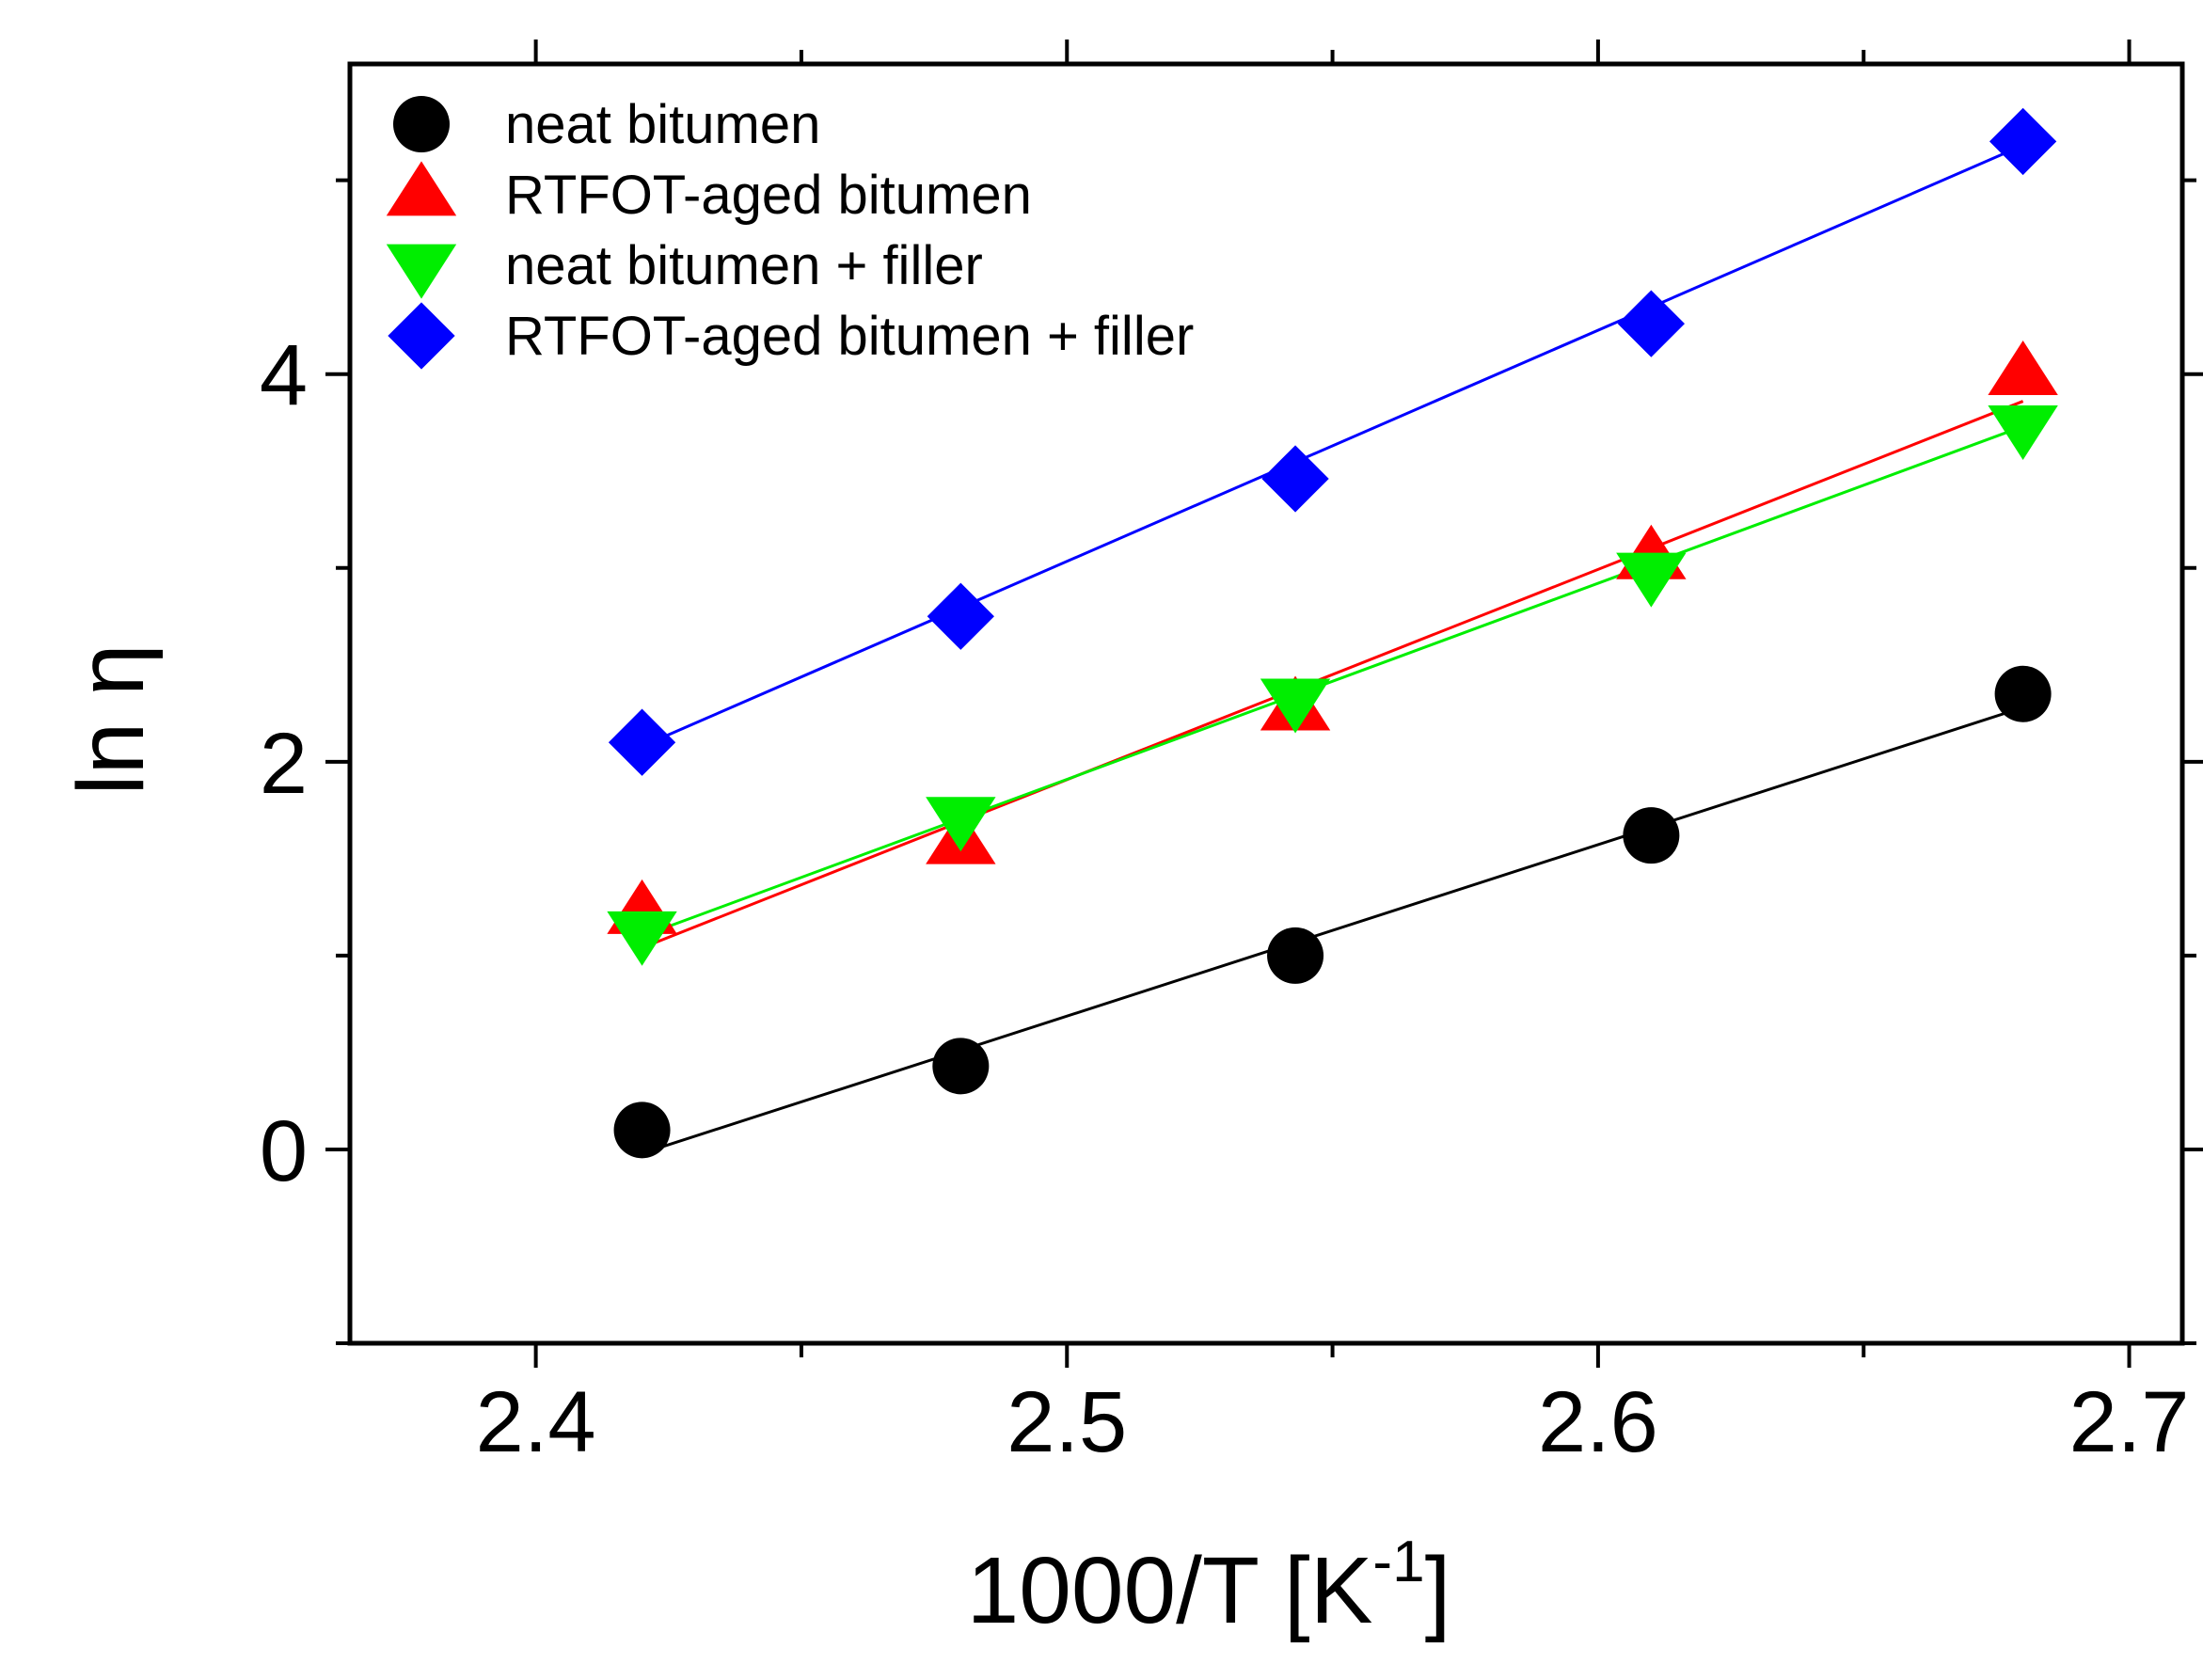 The image size is (2203, 1680). Describe the element at coordinates (663, 124) in the screenshot. I see `legend-label-neat-bitumen: neat bitumen` at that location.